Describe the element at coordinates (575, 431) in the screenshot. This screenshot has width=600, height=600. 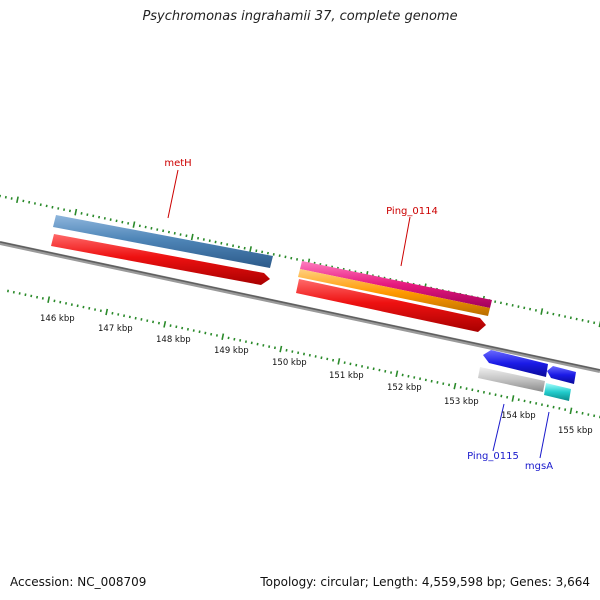
I see `tick-label: 155 kbp` at that location.